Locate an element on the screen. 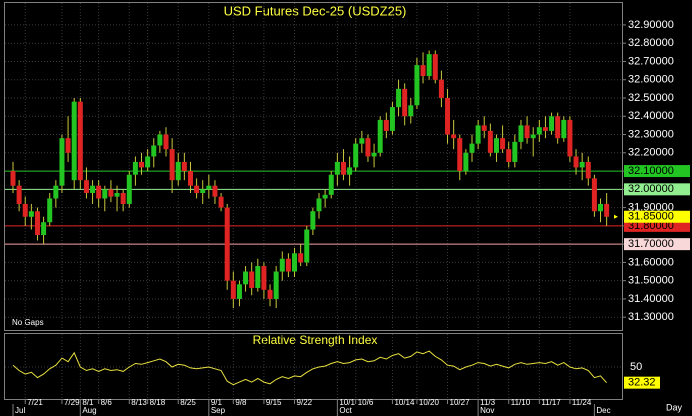  level-label: 32.00000 is located at coordinates (651, 189).